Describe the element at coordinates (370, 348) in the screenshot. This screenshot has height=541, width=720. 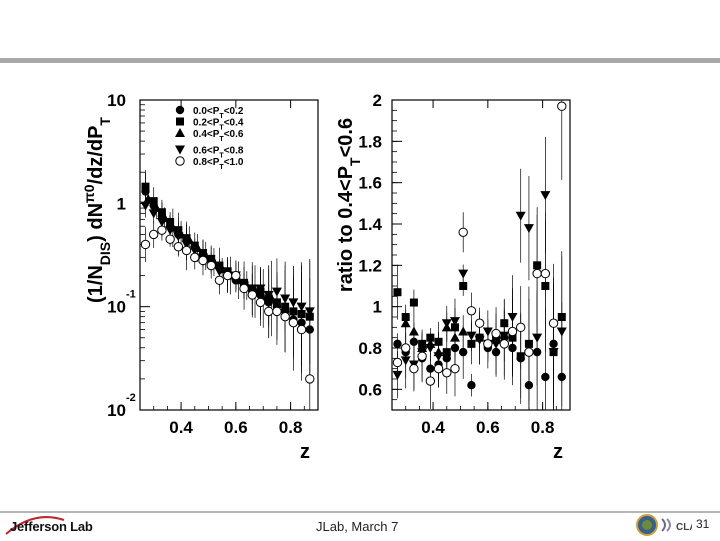
I see `y-tick-label: 0.8` at that location.